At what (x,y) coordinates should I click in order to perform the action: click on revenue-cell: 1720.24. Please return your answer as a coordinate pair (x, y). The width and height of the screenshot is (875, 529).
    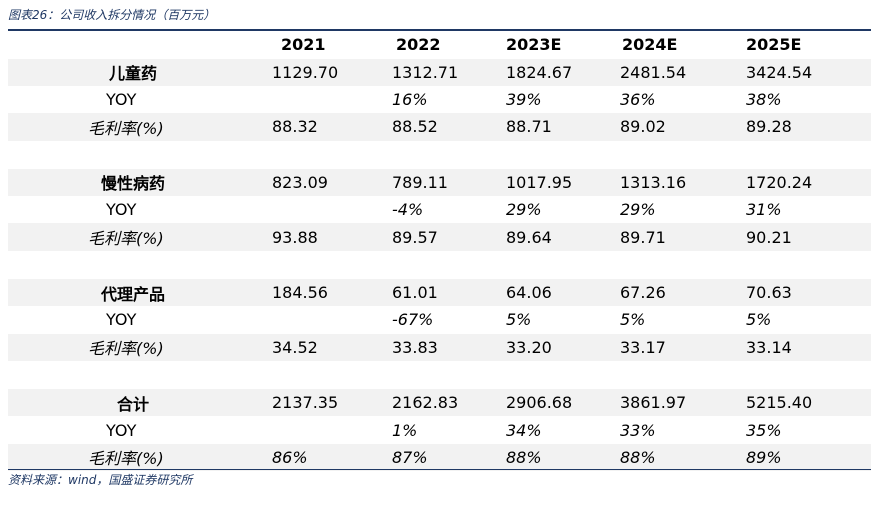
    Looking at the image, I should click on (779, 182).